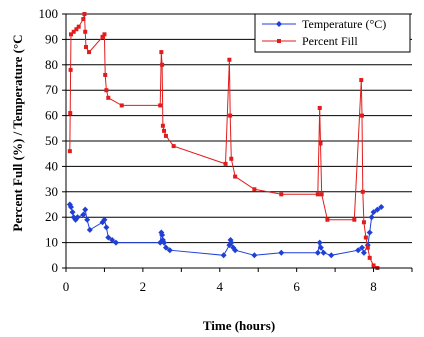  I want to click on y-tick-label: 70, so click(51, 89).